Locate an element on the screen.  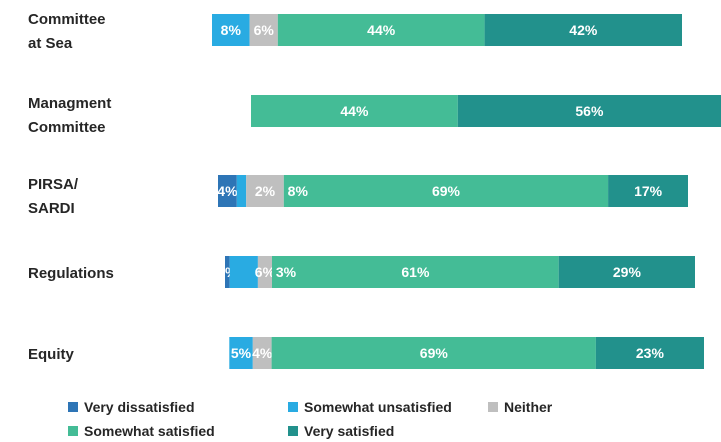
legend-item: Neither is located at coordinates (520, 407).